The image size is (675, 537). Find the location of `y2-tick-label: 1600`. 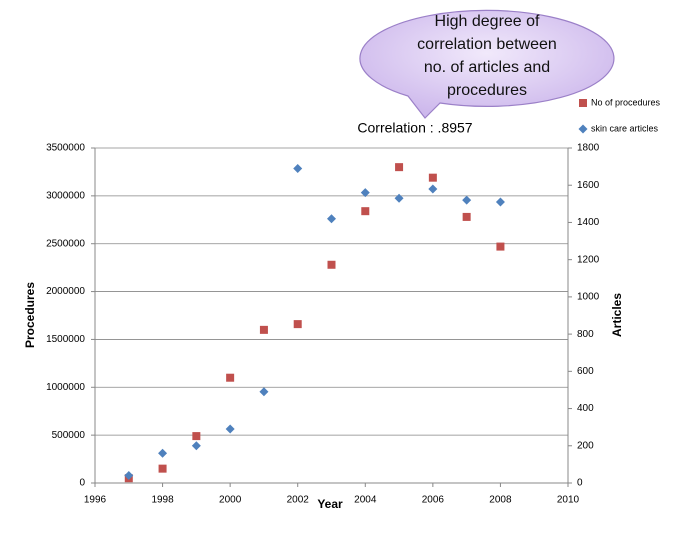

y2-tick-label: 1600 is located at coordinates (588, 185).